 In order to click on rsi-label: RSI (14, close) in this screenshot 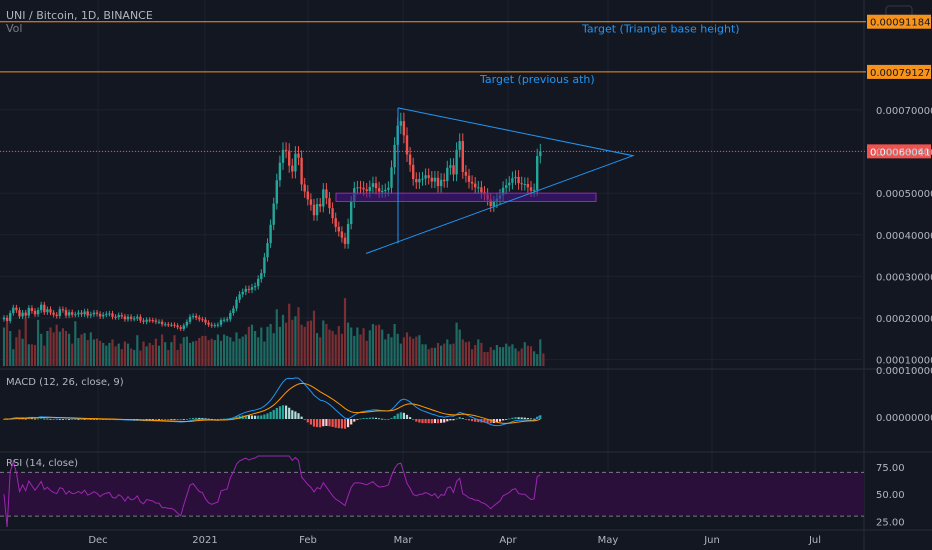, I will do `click(42, 463)`.